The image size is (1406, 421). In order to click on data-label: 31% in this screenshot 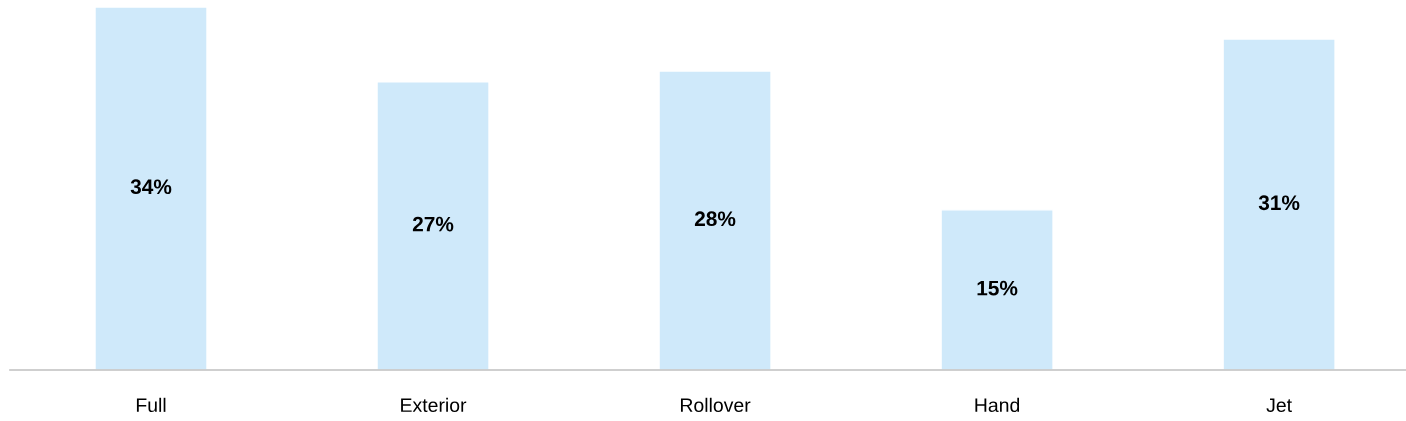, I will do `click(1279, 203)`.